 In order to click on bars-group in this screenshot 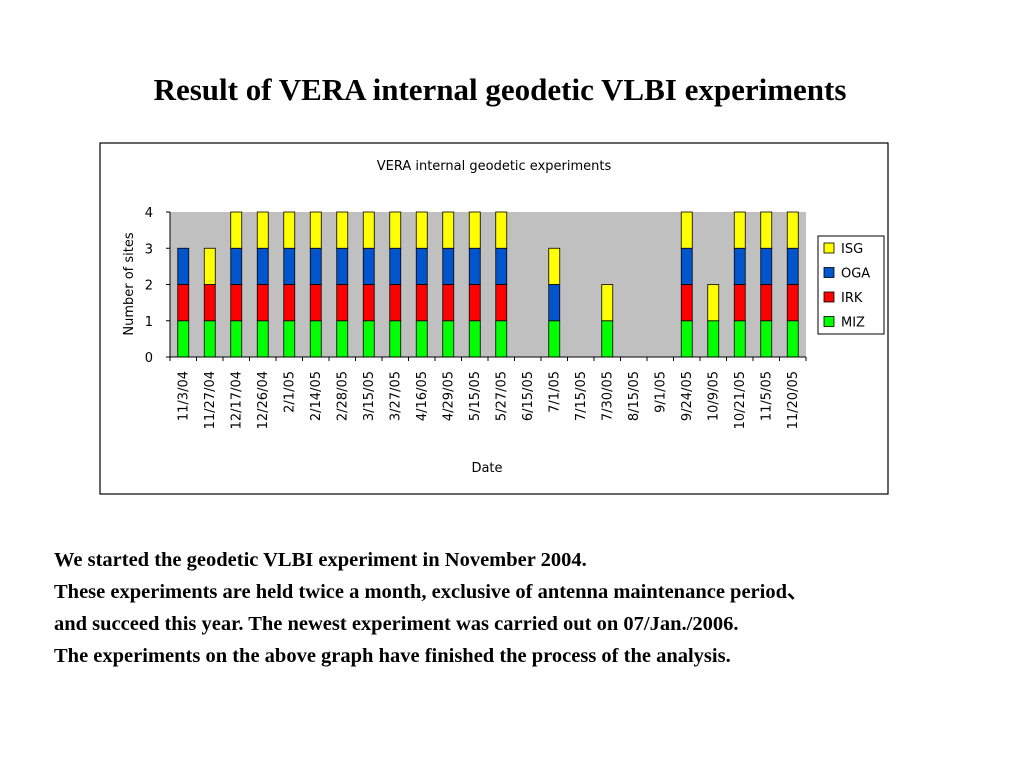, I will do `click(488, 284)`.